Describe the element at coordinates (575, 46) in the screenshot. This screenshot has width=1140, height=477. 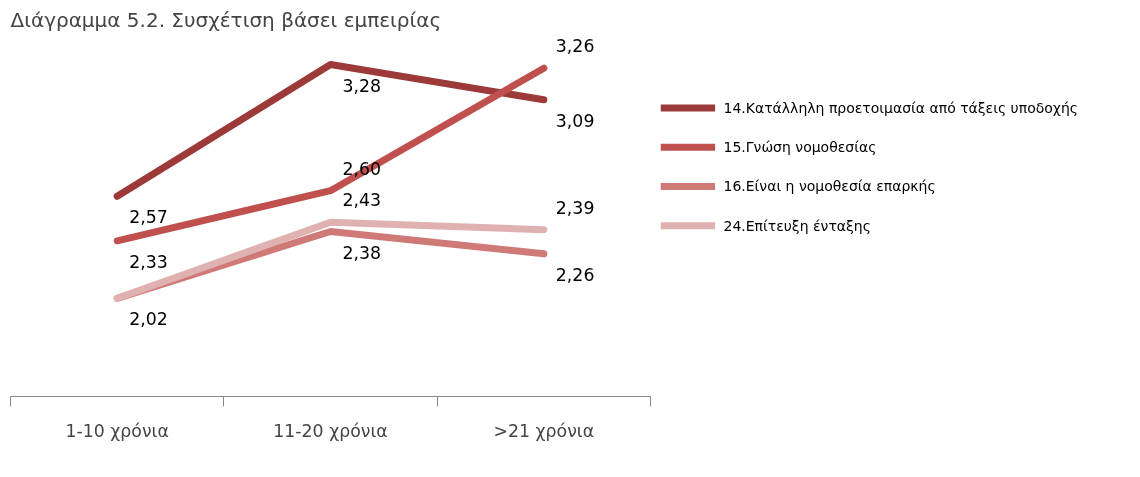
I see `data-label: 3,26` at that location.